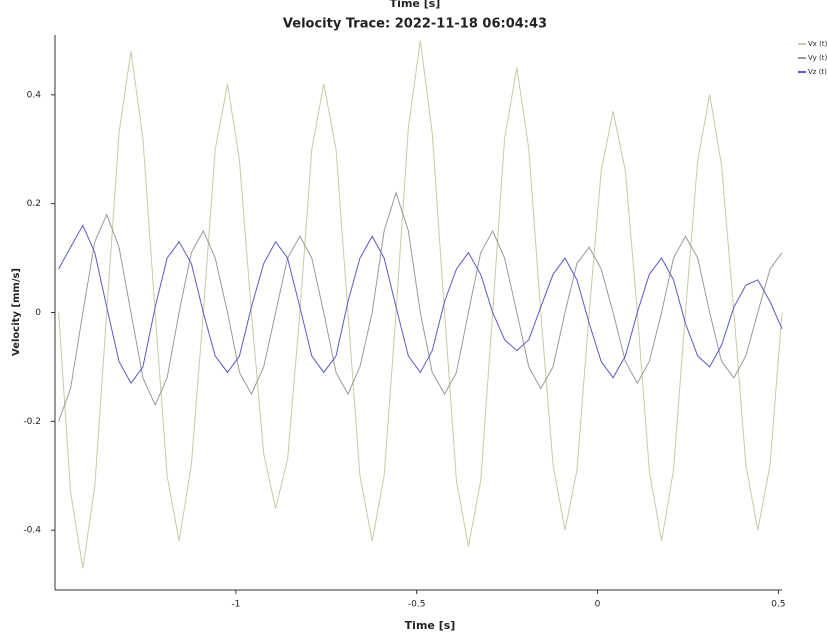  What do you see at coordinates (16, 312) in the screenshot?
I see `y-axis-label: Velocity [mm/s]` at bounding box center [16, 312].